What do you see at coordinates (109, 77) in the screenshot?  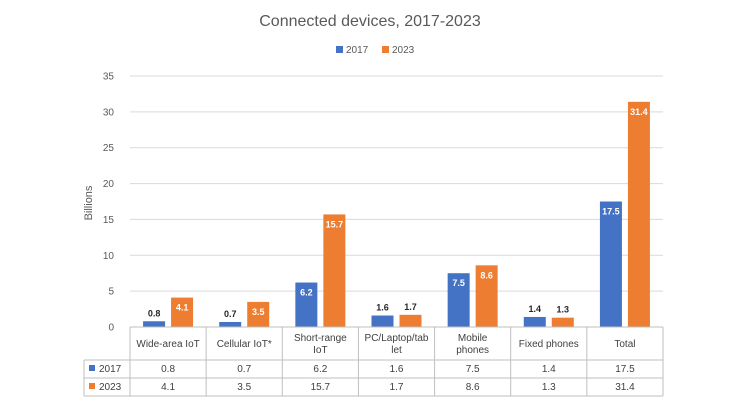 I see `y-tick-label: 35` at bounding box center [109, 77].